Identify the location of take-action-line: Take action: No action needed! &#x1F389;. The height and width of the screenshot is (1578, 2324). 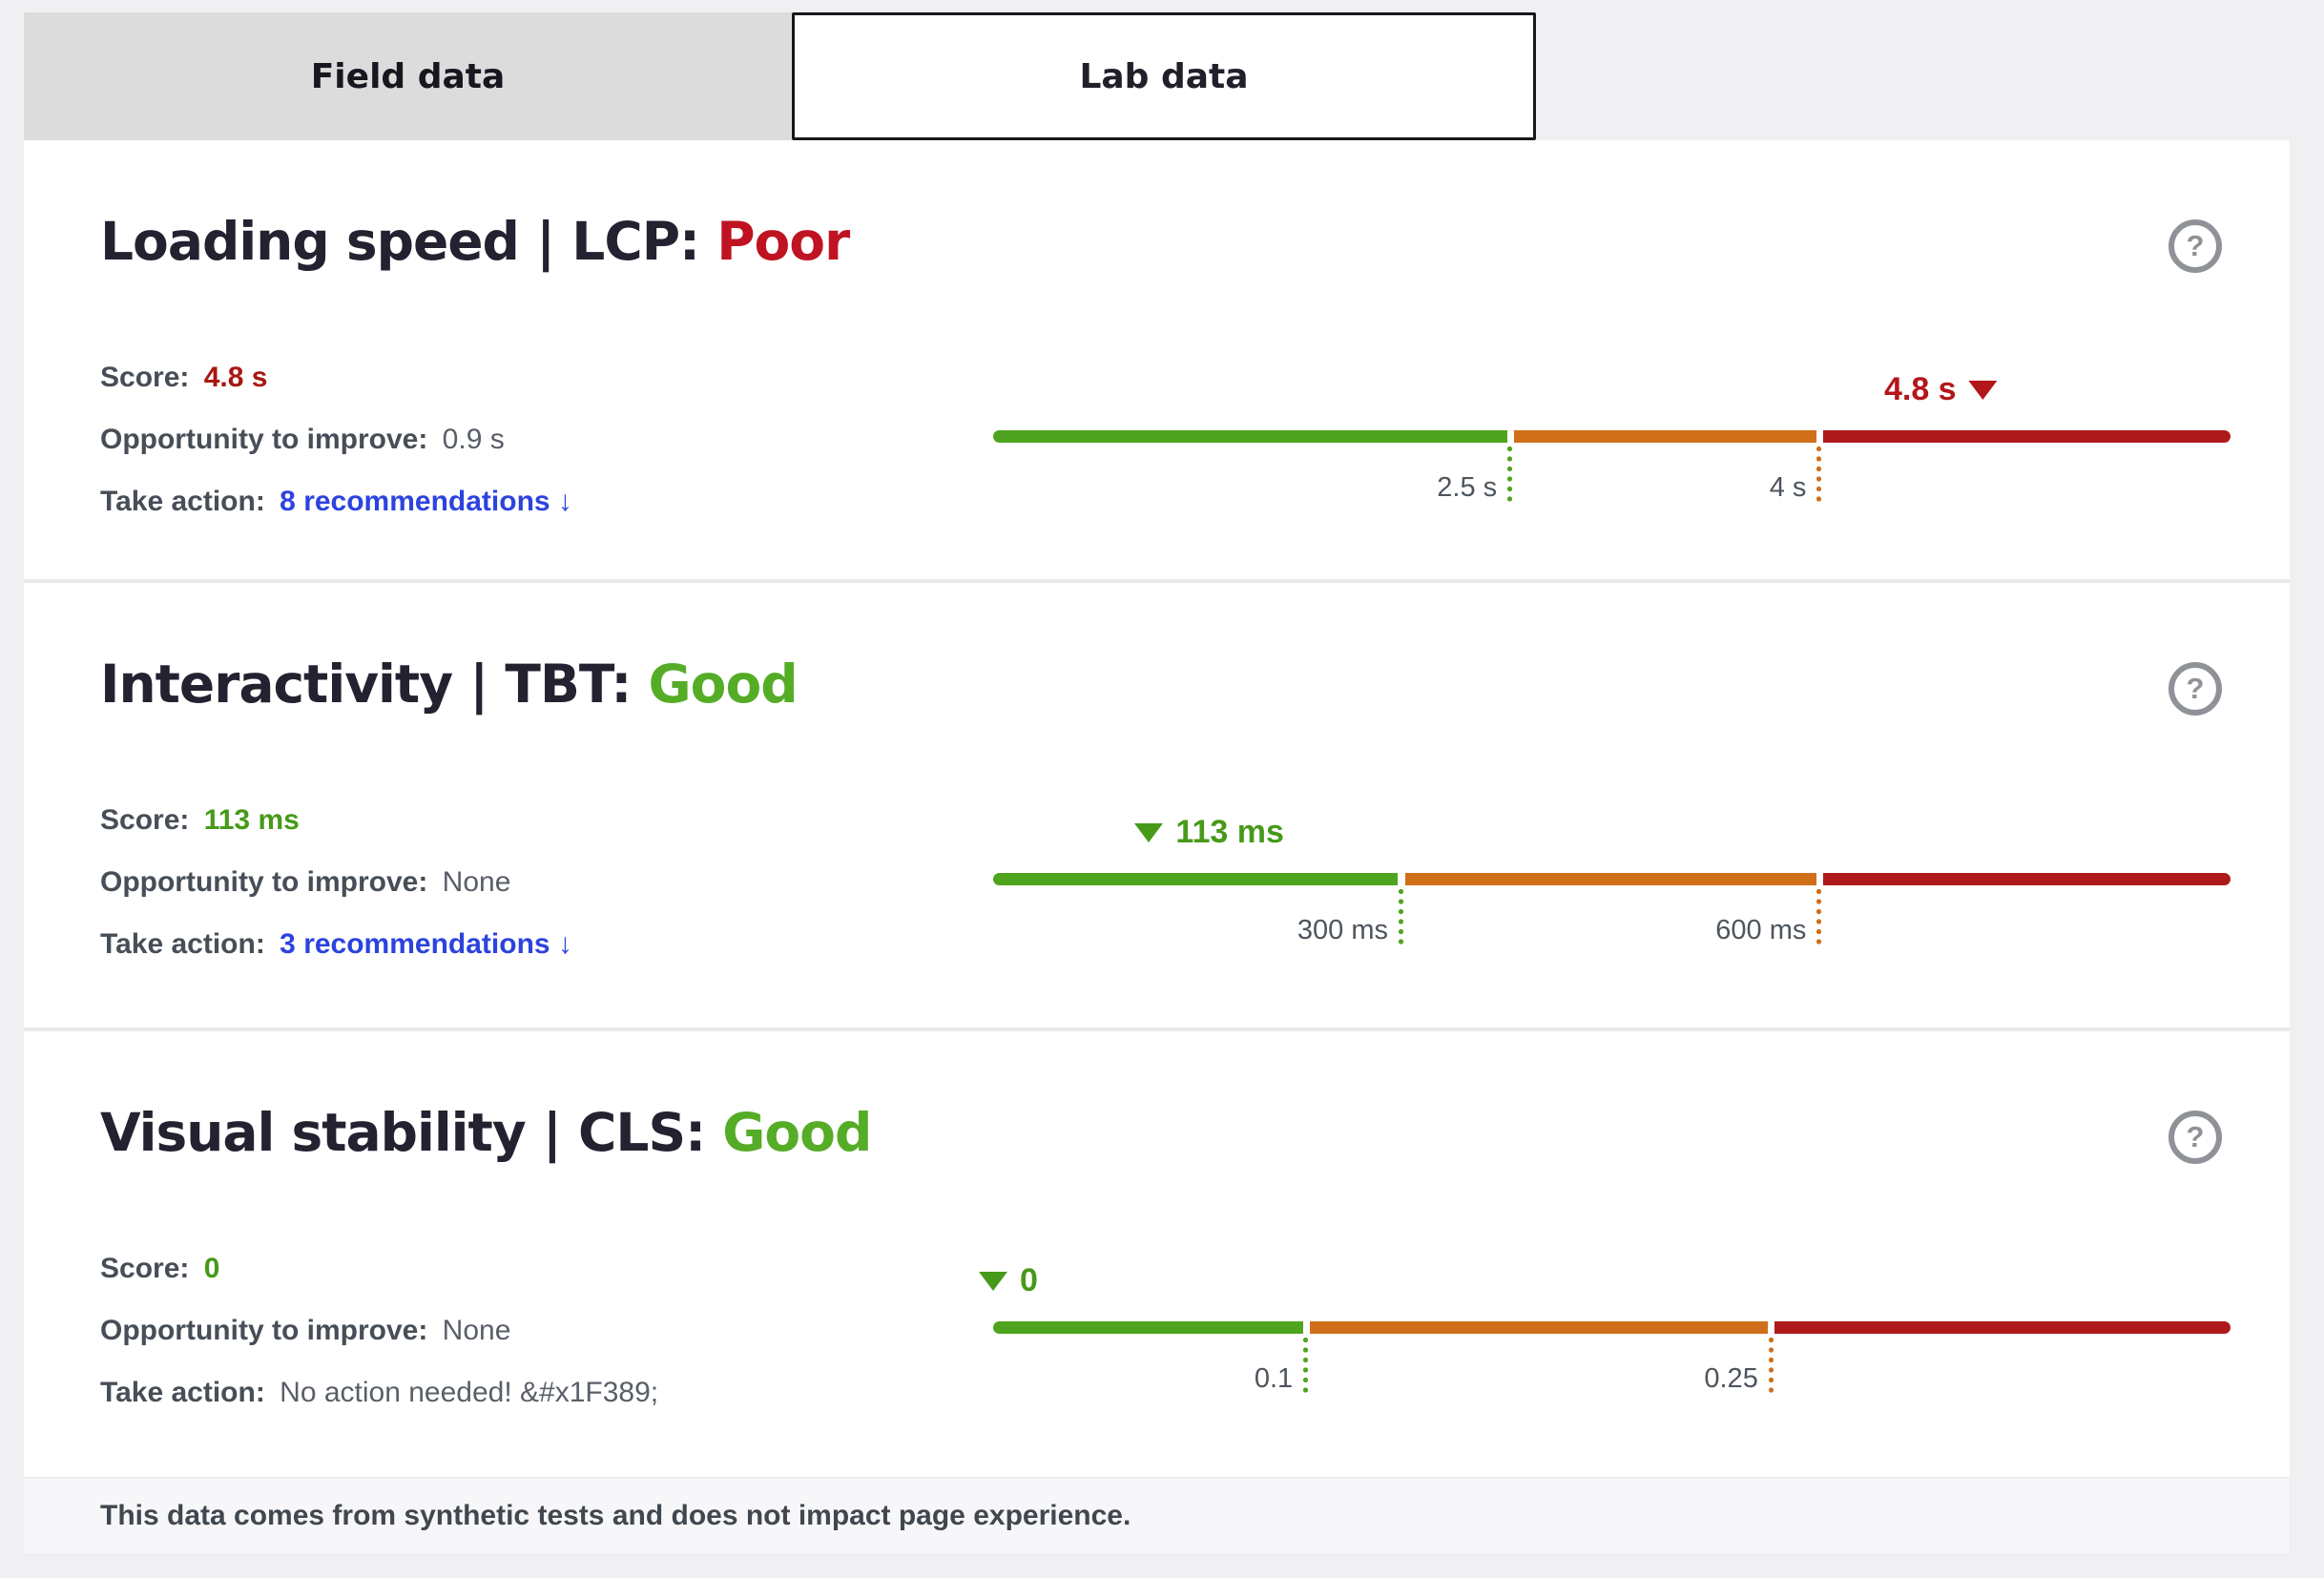
(379, 1393).